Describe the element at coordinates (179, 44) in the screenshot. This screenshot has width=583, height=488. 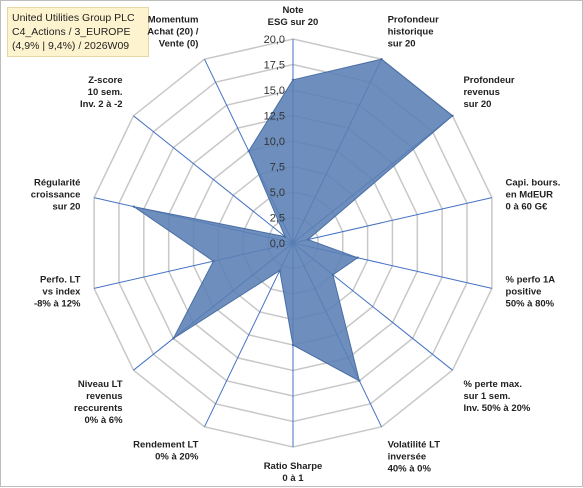
I see `axis-label-line: Vente (0)` at that location.